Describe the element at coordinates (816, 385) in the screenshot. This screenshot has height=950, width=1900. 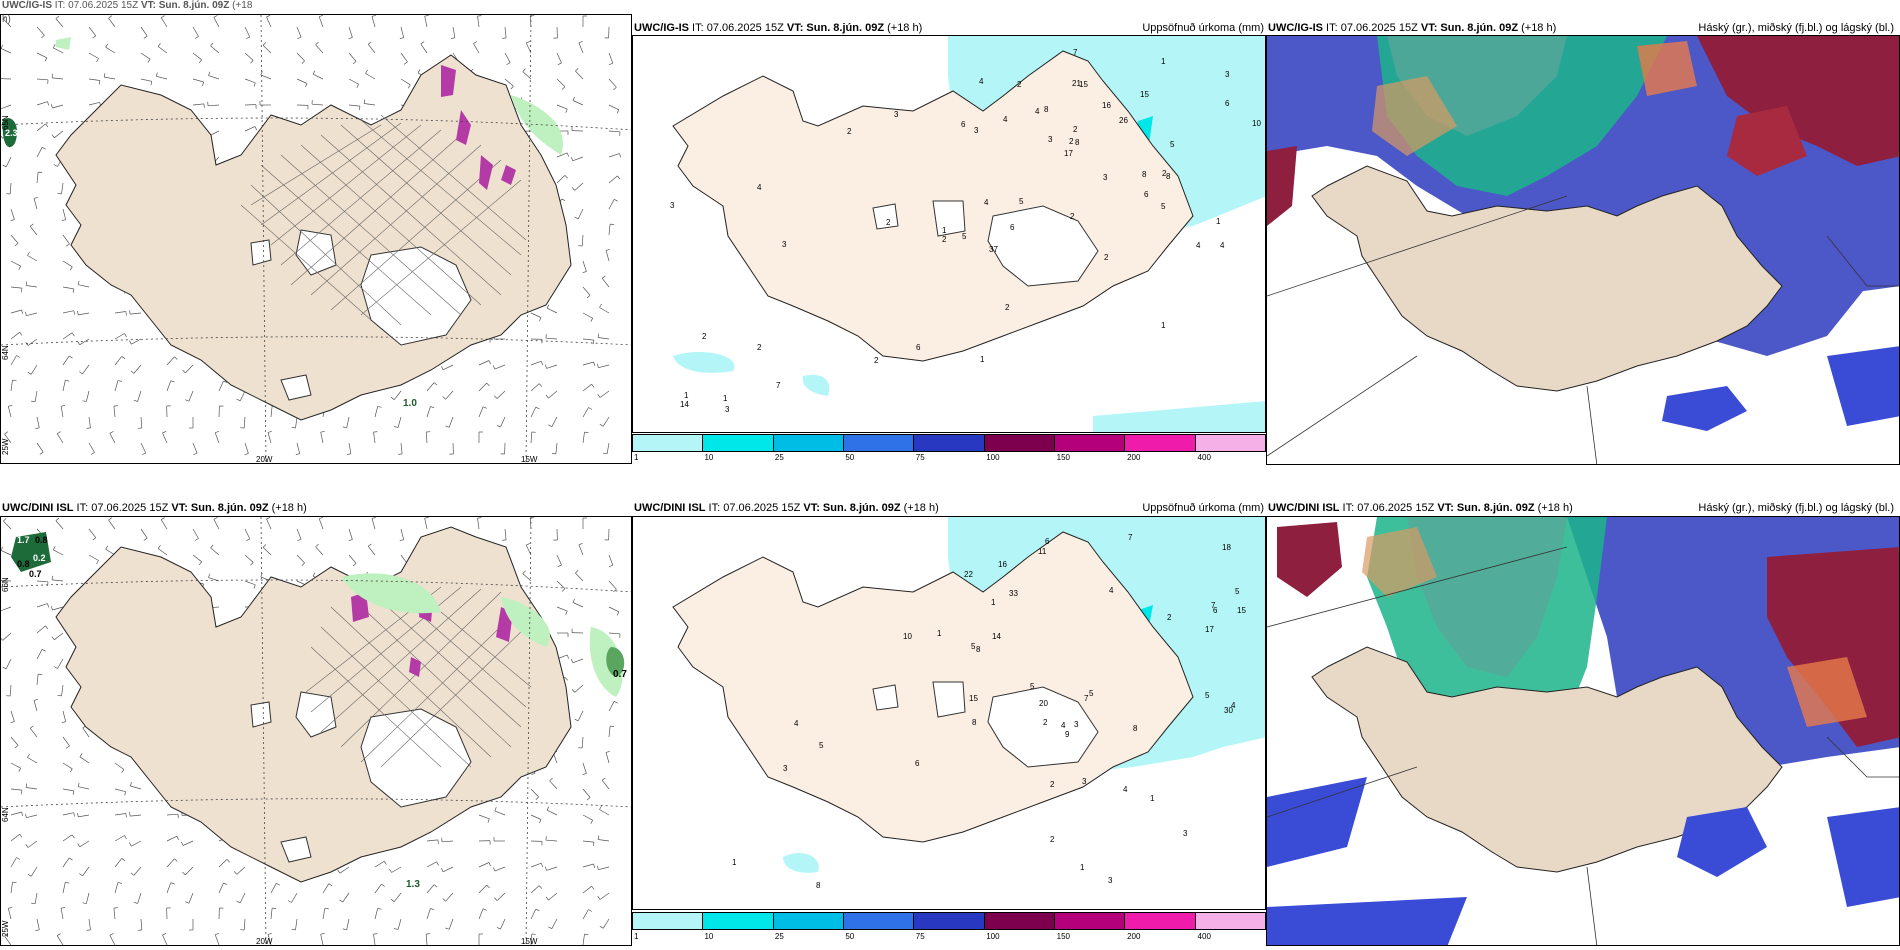
I see `precip-patch-sw` at that location.